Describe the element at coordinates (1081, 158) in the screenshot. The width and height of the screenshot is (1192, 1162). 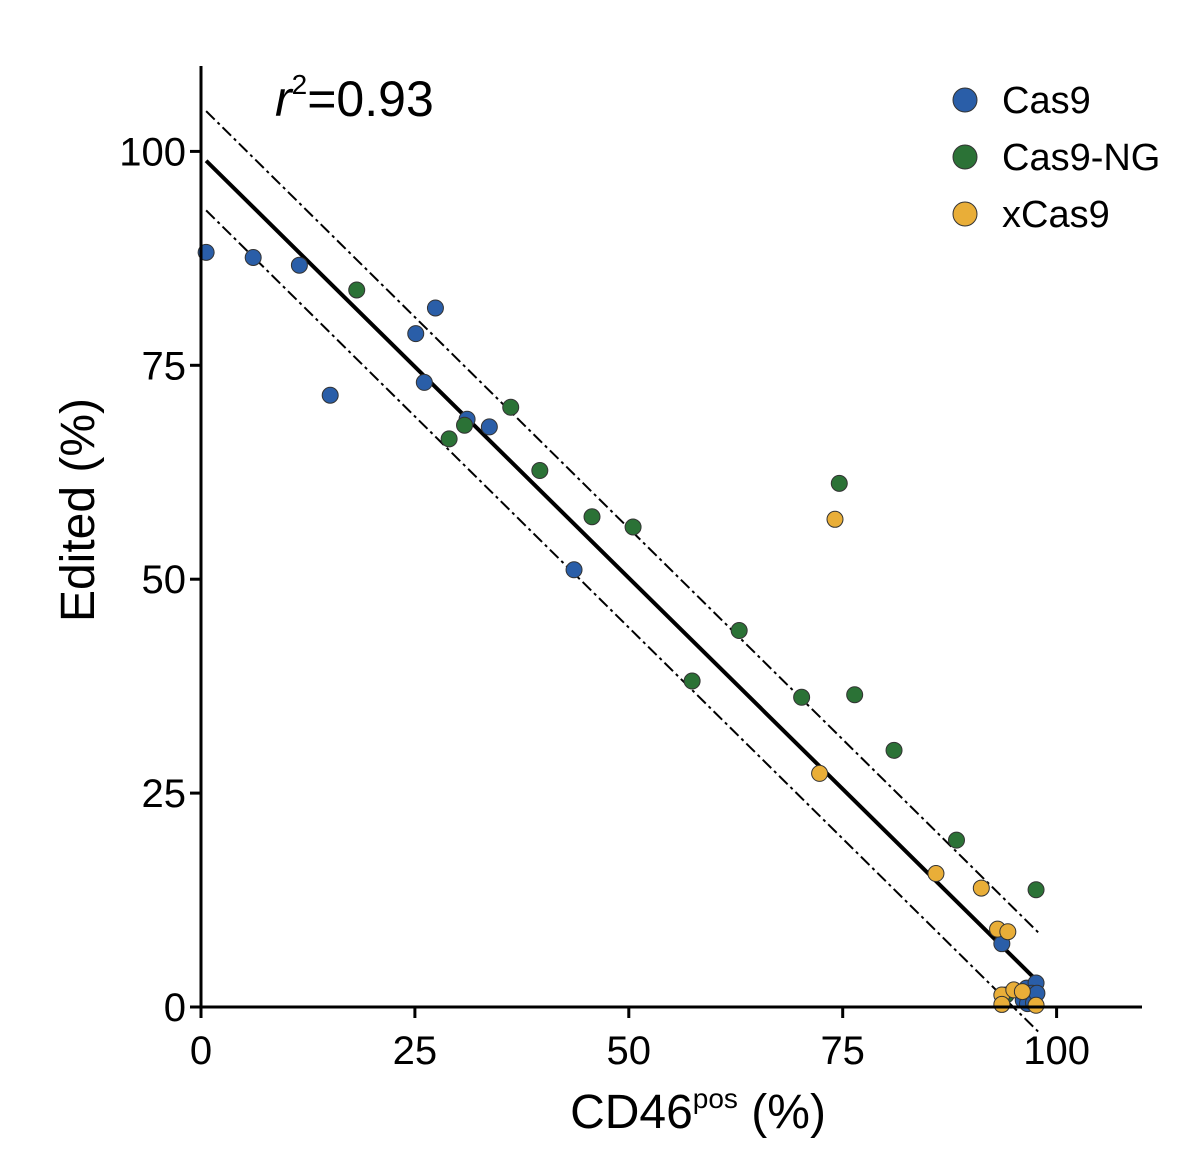
I see `legend-label: Cas9-NG` at that location.